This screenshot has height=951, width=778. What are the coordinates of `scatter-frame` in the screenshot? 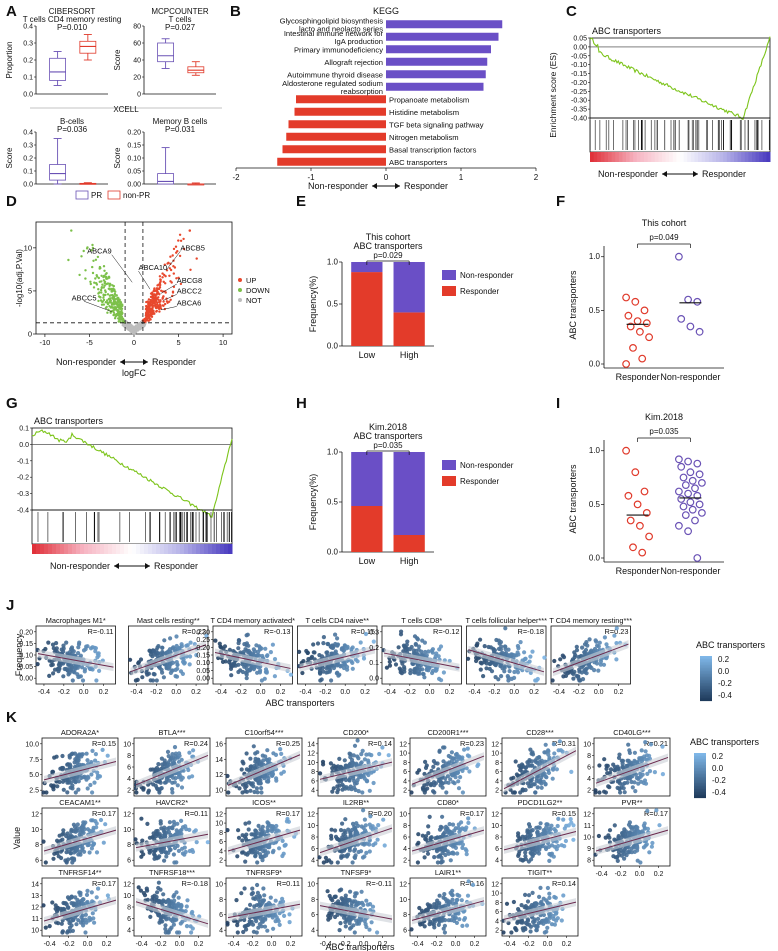 It's located at (80, 767).